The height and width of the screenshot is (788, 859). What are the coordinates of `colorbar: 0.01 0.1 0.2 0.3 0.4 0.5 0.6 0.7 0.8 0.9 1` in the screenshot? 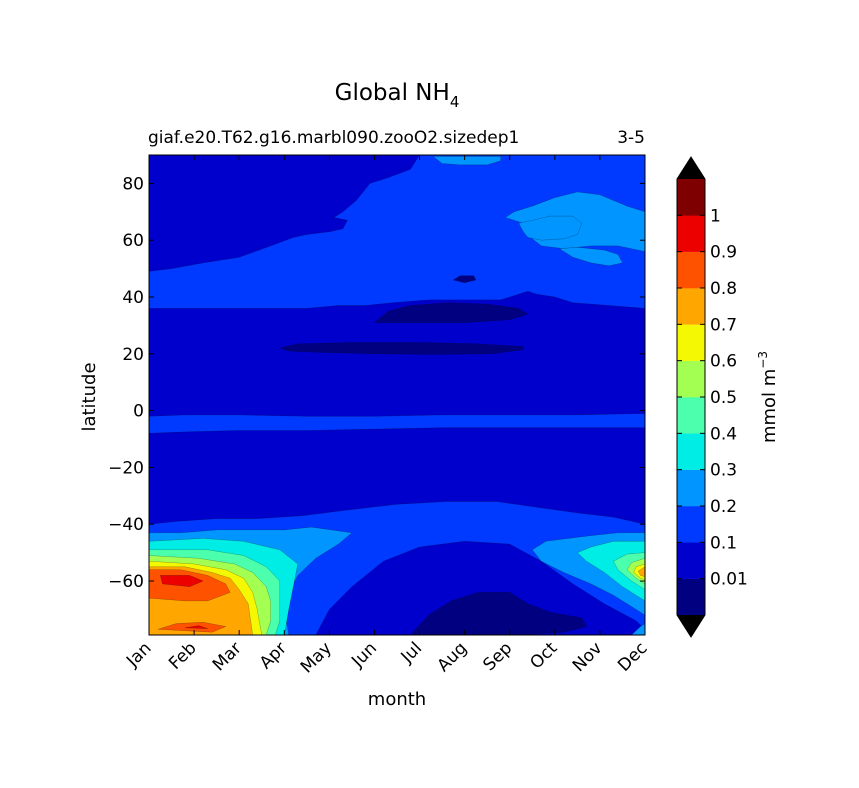 It's located at (712, 397).